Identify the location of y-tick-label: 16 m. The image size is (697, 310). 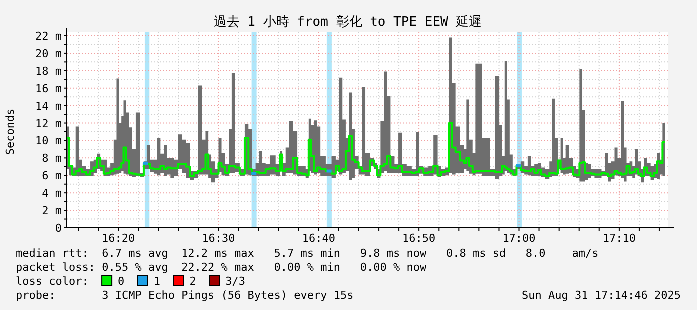
(49, 89).